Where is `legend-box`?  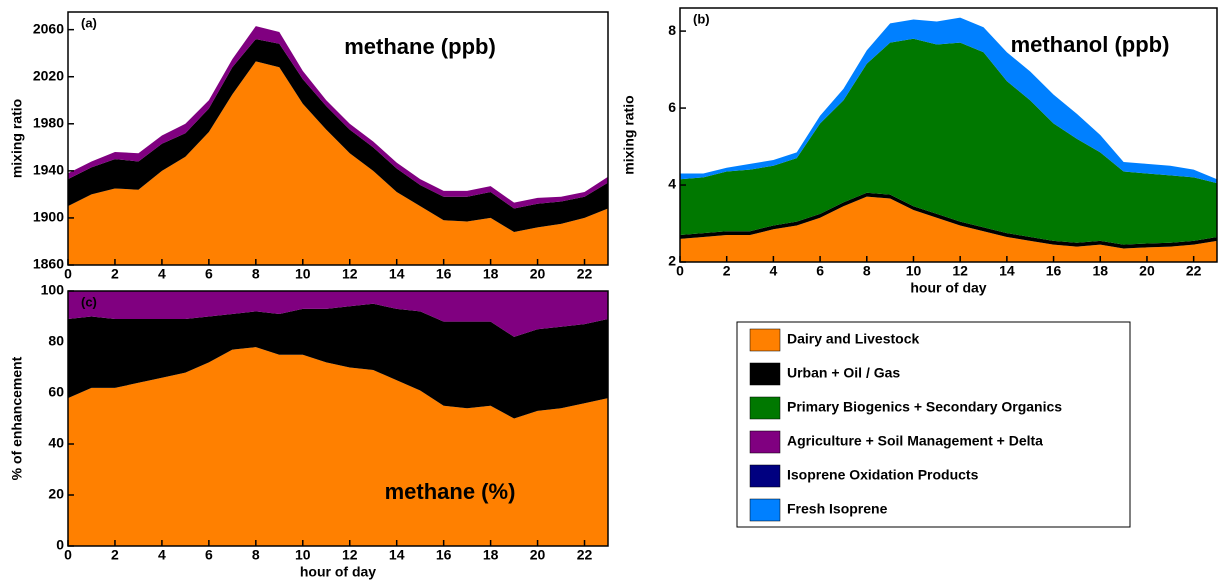
legend-box is located at coordinates (933, 424).